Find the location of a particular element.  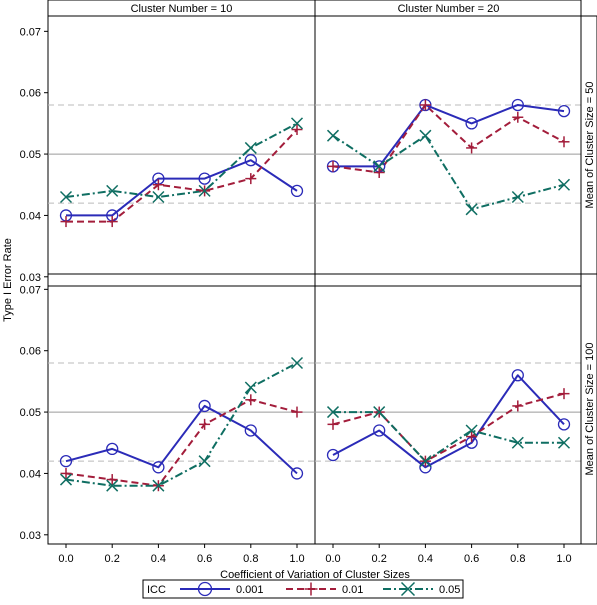

legend-items: 0.001 0.01 0.05 is located at coordinates (320, 589).